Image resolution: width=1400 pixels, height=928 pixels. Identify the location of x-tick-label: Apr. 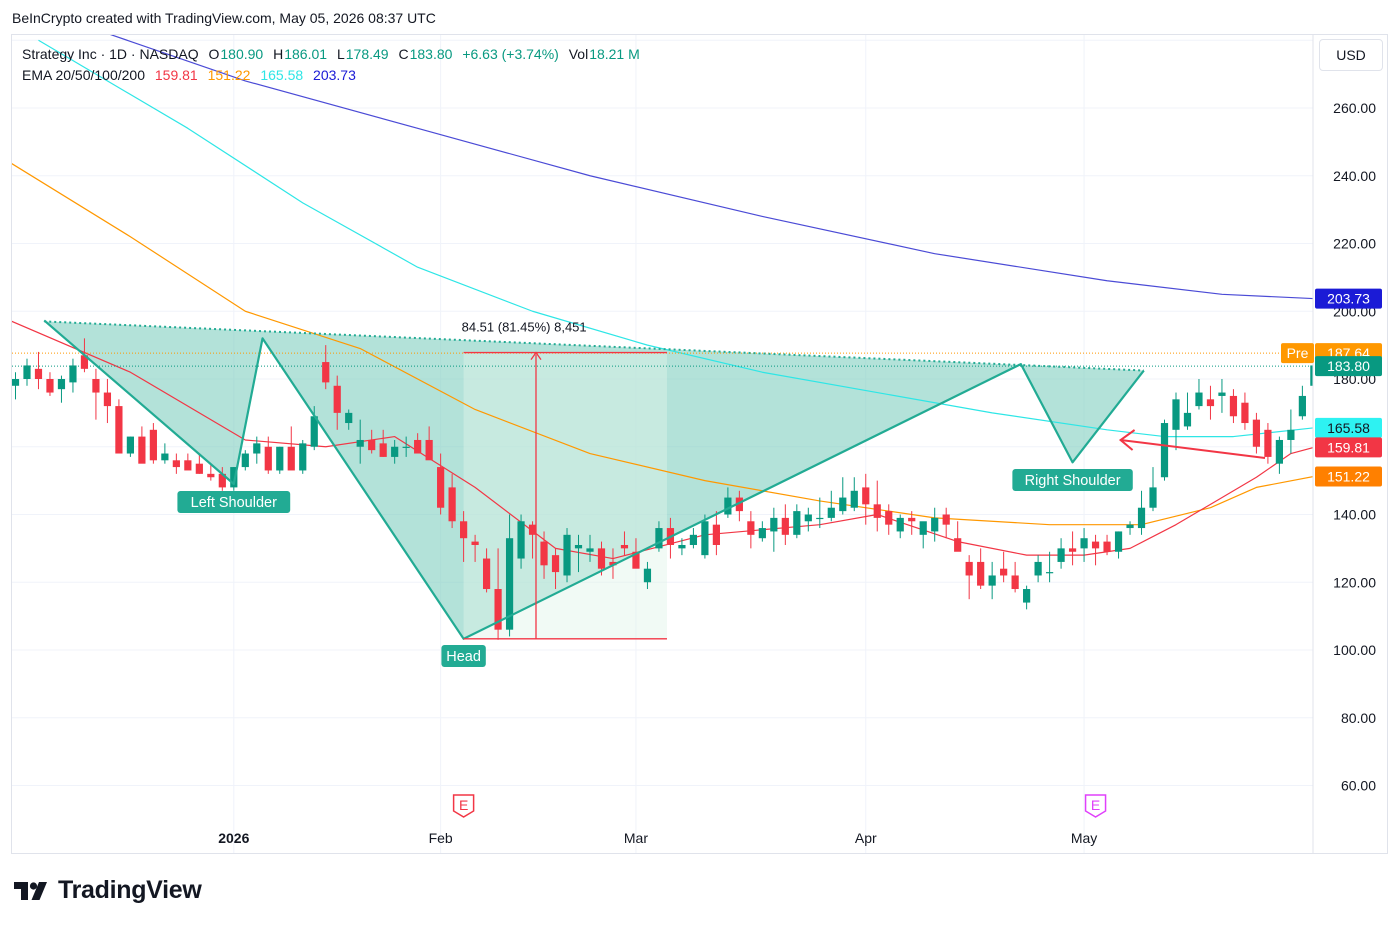
(866, 838).